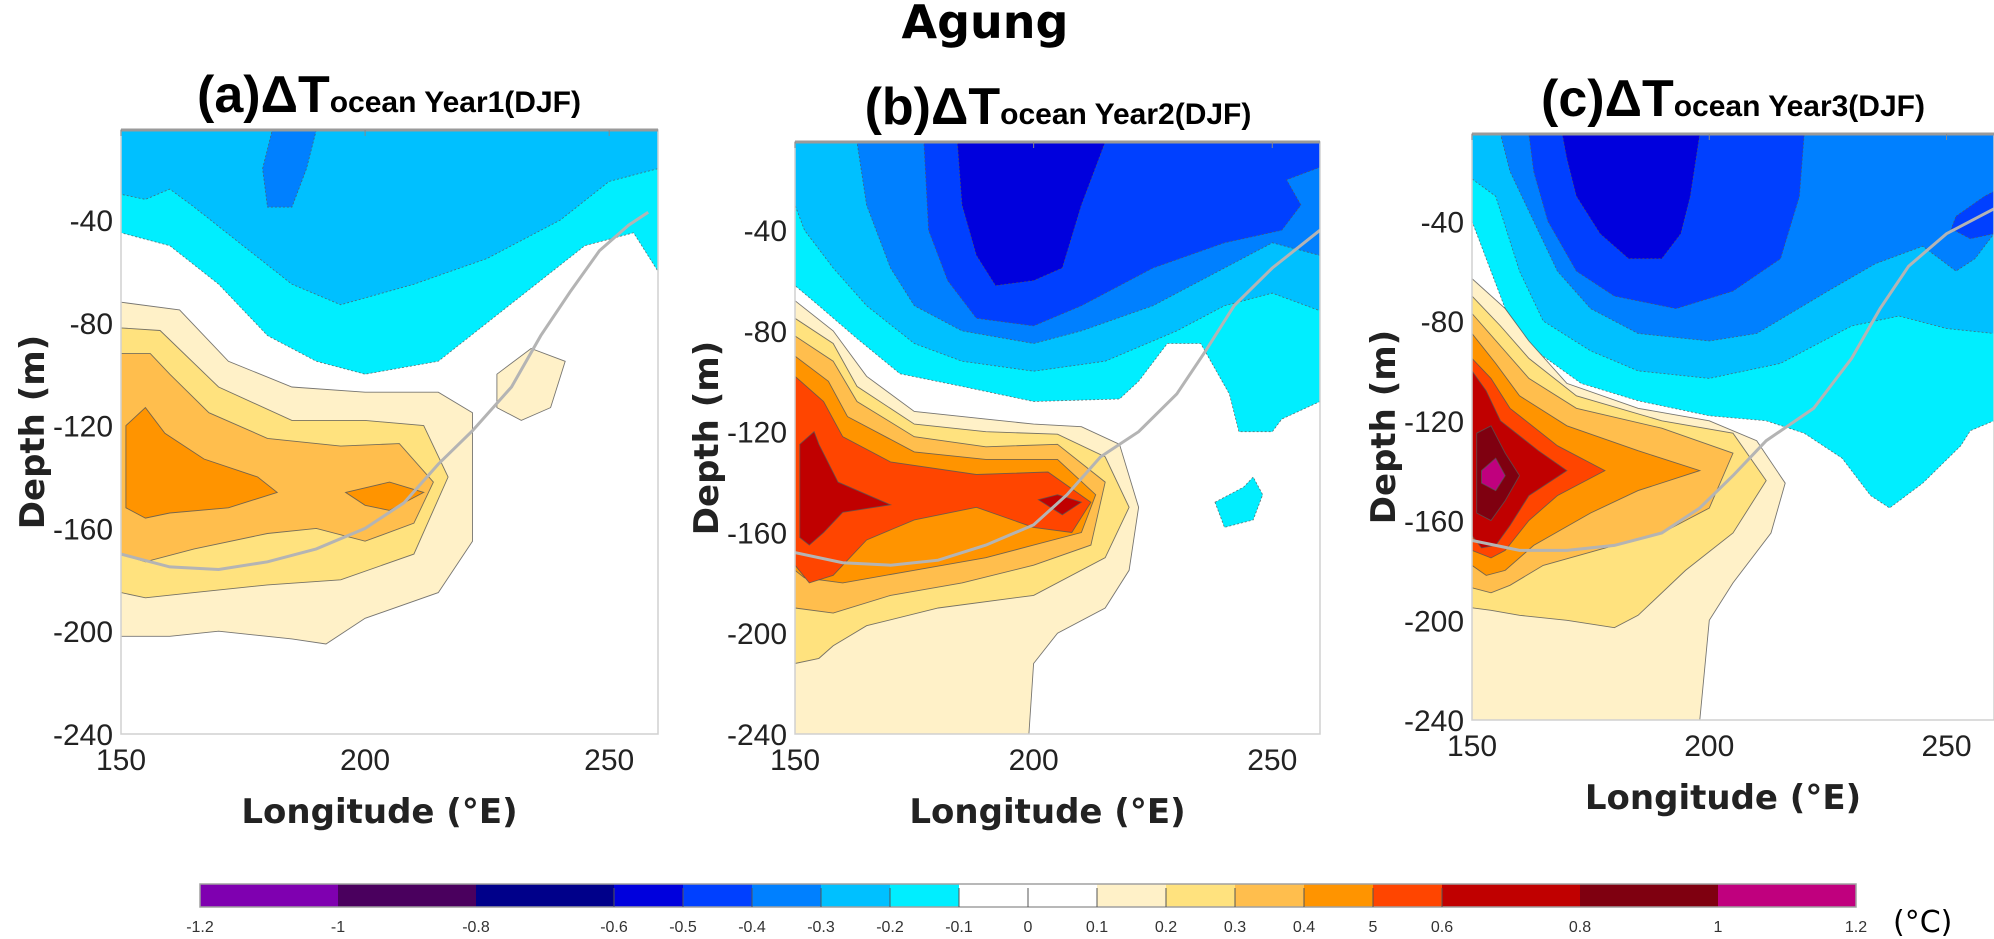  I want to click on colorbar-tick-label: 0.4, so click(1304, 927).